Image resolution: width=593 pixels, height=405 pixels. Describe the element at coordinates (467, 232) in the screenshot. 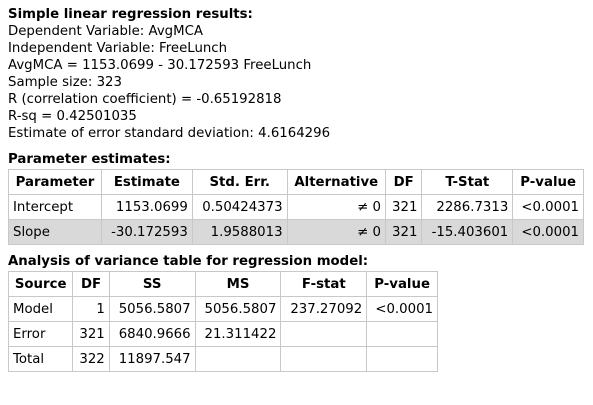

I see `table-cell: -15.403601` at that location.